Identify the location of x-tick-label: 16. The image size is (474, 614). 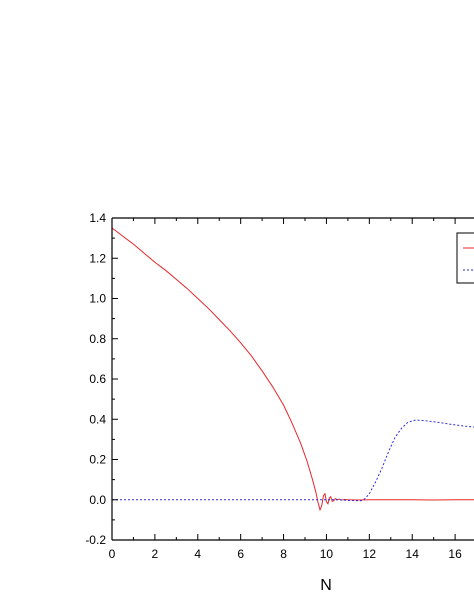
(455, 554).